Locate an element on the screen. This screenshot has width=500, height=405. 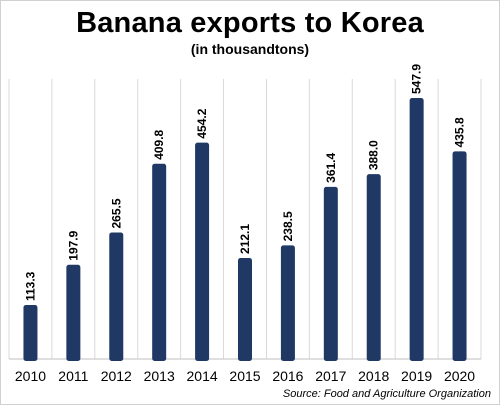
x-tick-label: 2013 is located at coordinates (159, 376).